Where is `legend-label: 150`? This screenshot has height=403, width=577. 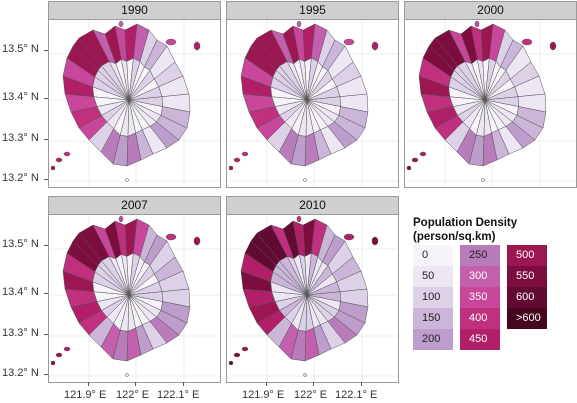 legend-label: 150 is located at coordinates (431, 318).